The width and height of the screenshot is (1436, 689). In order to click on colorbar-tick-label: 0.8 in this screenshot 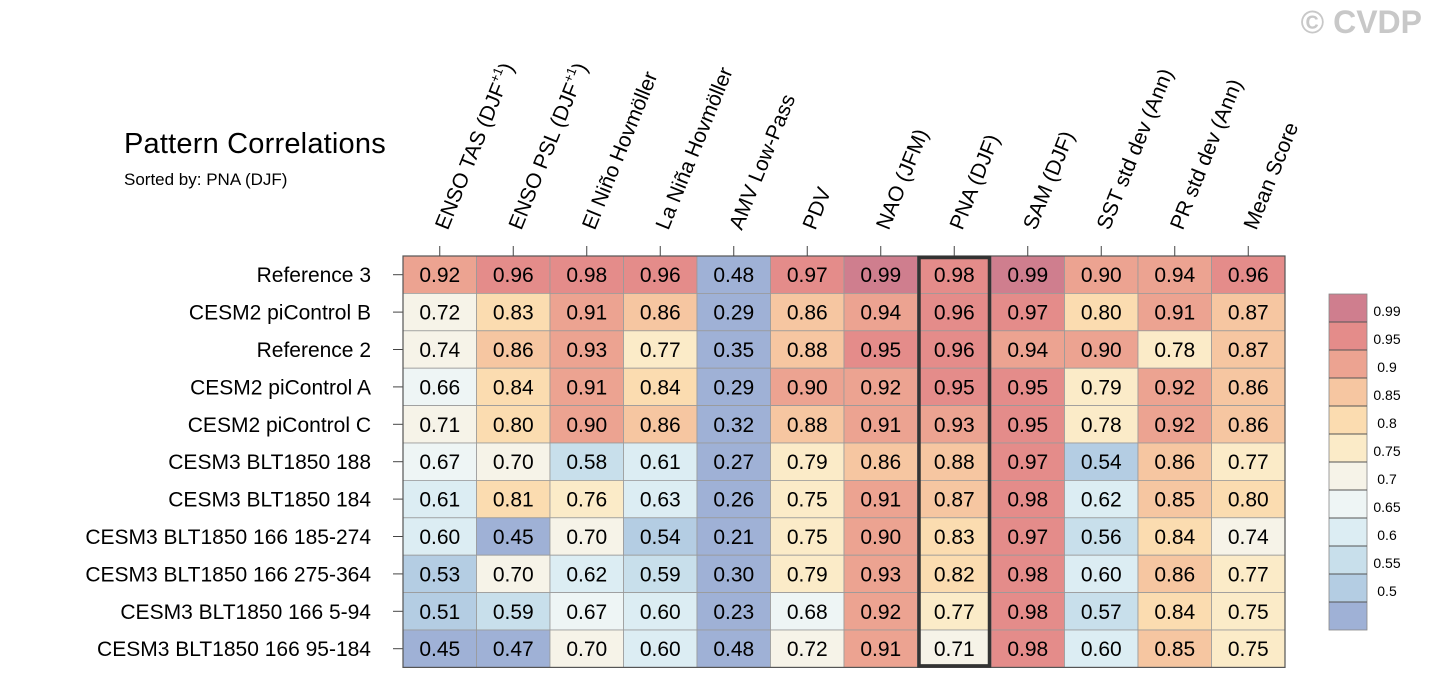, I will do `click(1387, 423)`.